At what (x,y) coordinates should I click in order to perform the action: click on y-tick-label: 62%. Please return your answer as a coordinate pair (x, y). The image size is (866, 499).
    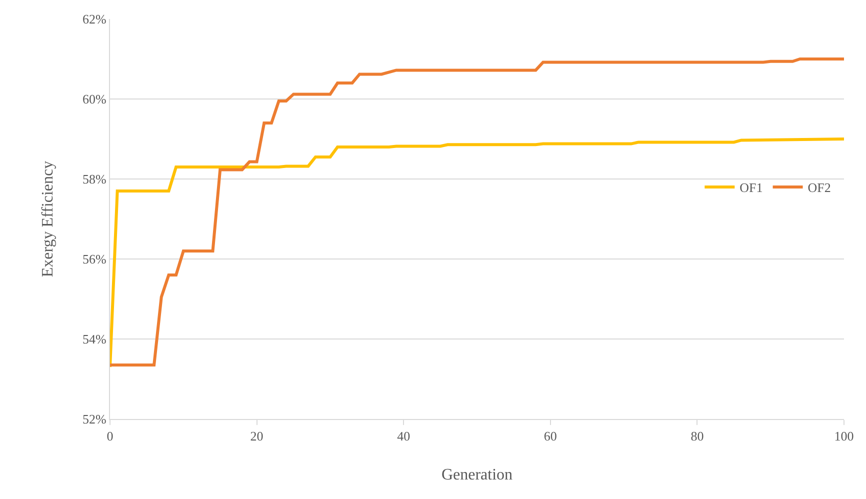
    Looking at the image, I should click on (94, 19).